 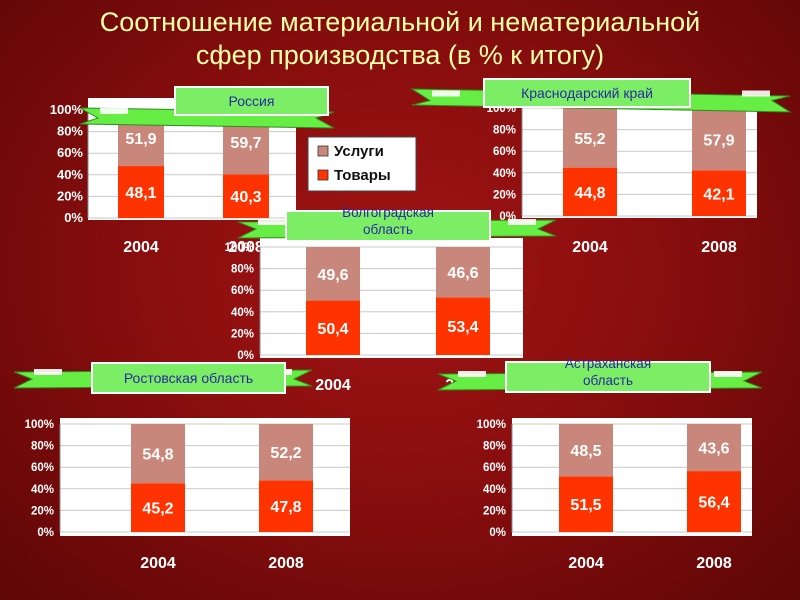 I want to click on krasnodar-y-tick-label: 80%, so click(x=504, y=131).